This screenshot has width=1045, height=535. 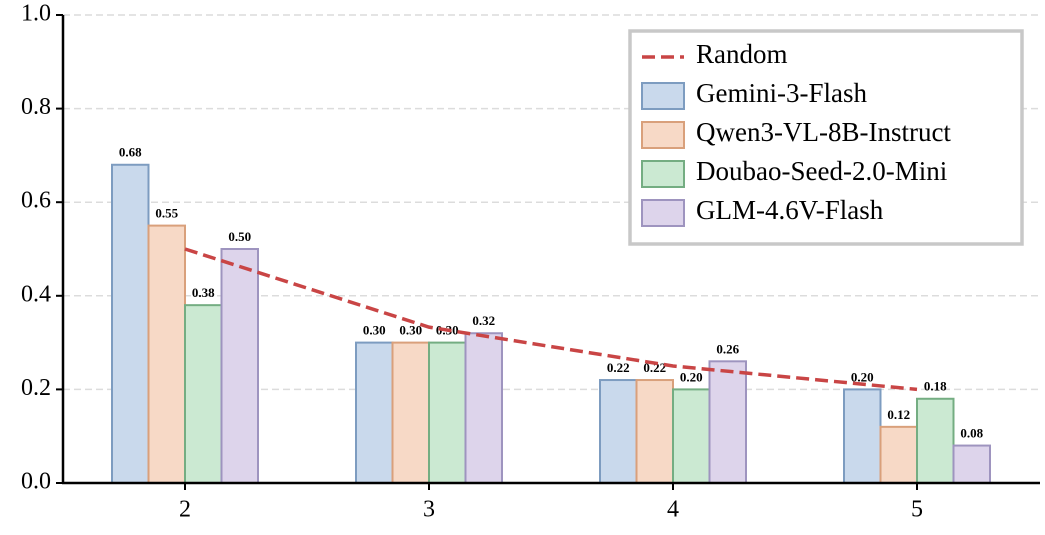 I want to click on y-tick-label: 0.2, so click(x=36, y=388).